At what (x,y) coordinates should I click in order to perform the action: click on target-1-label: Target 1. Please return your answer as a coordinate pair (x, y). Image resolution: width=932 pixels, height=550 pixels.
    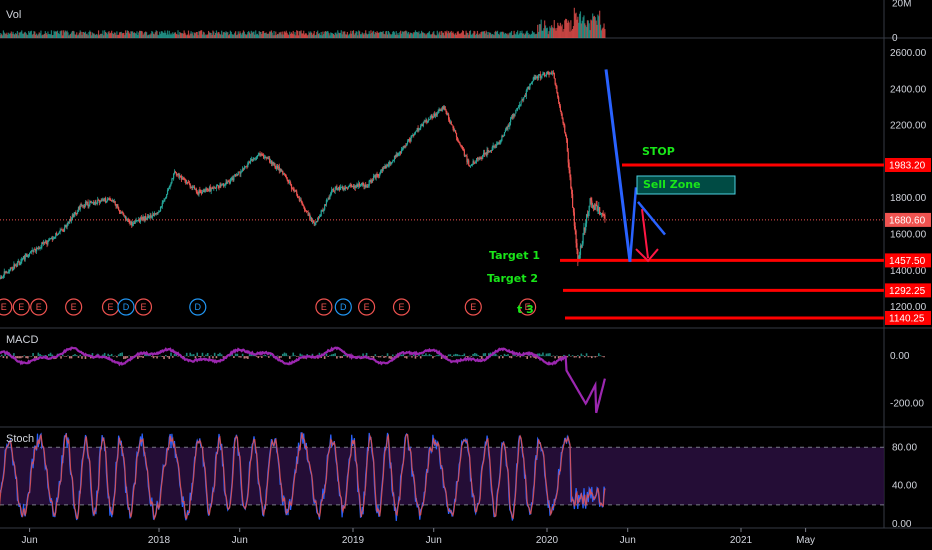
    Looking at the image, I should click on (514, 255).